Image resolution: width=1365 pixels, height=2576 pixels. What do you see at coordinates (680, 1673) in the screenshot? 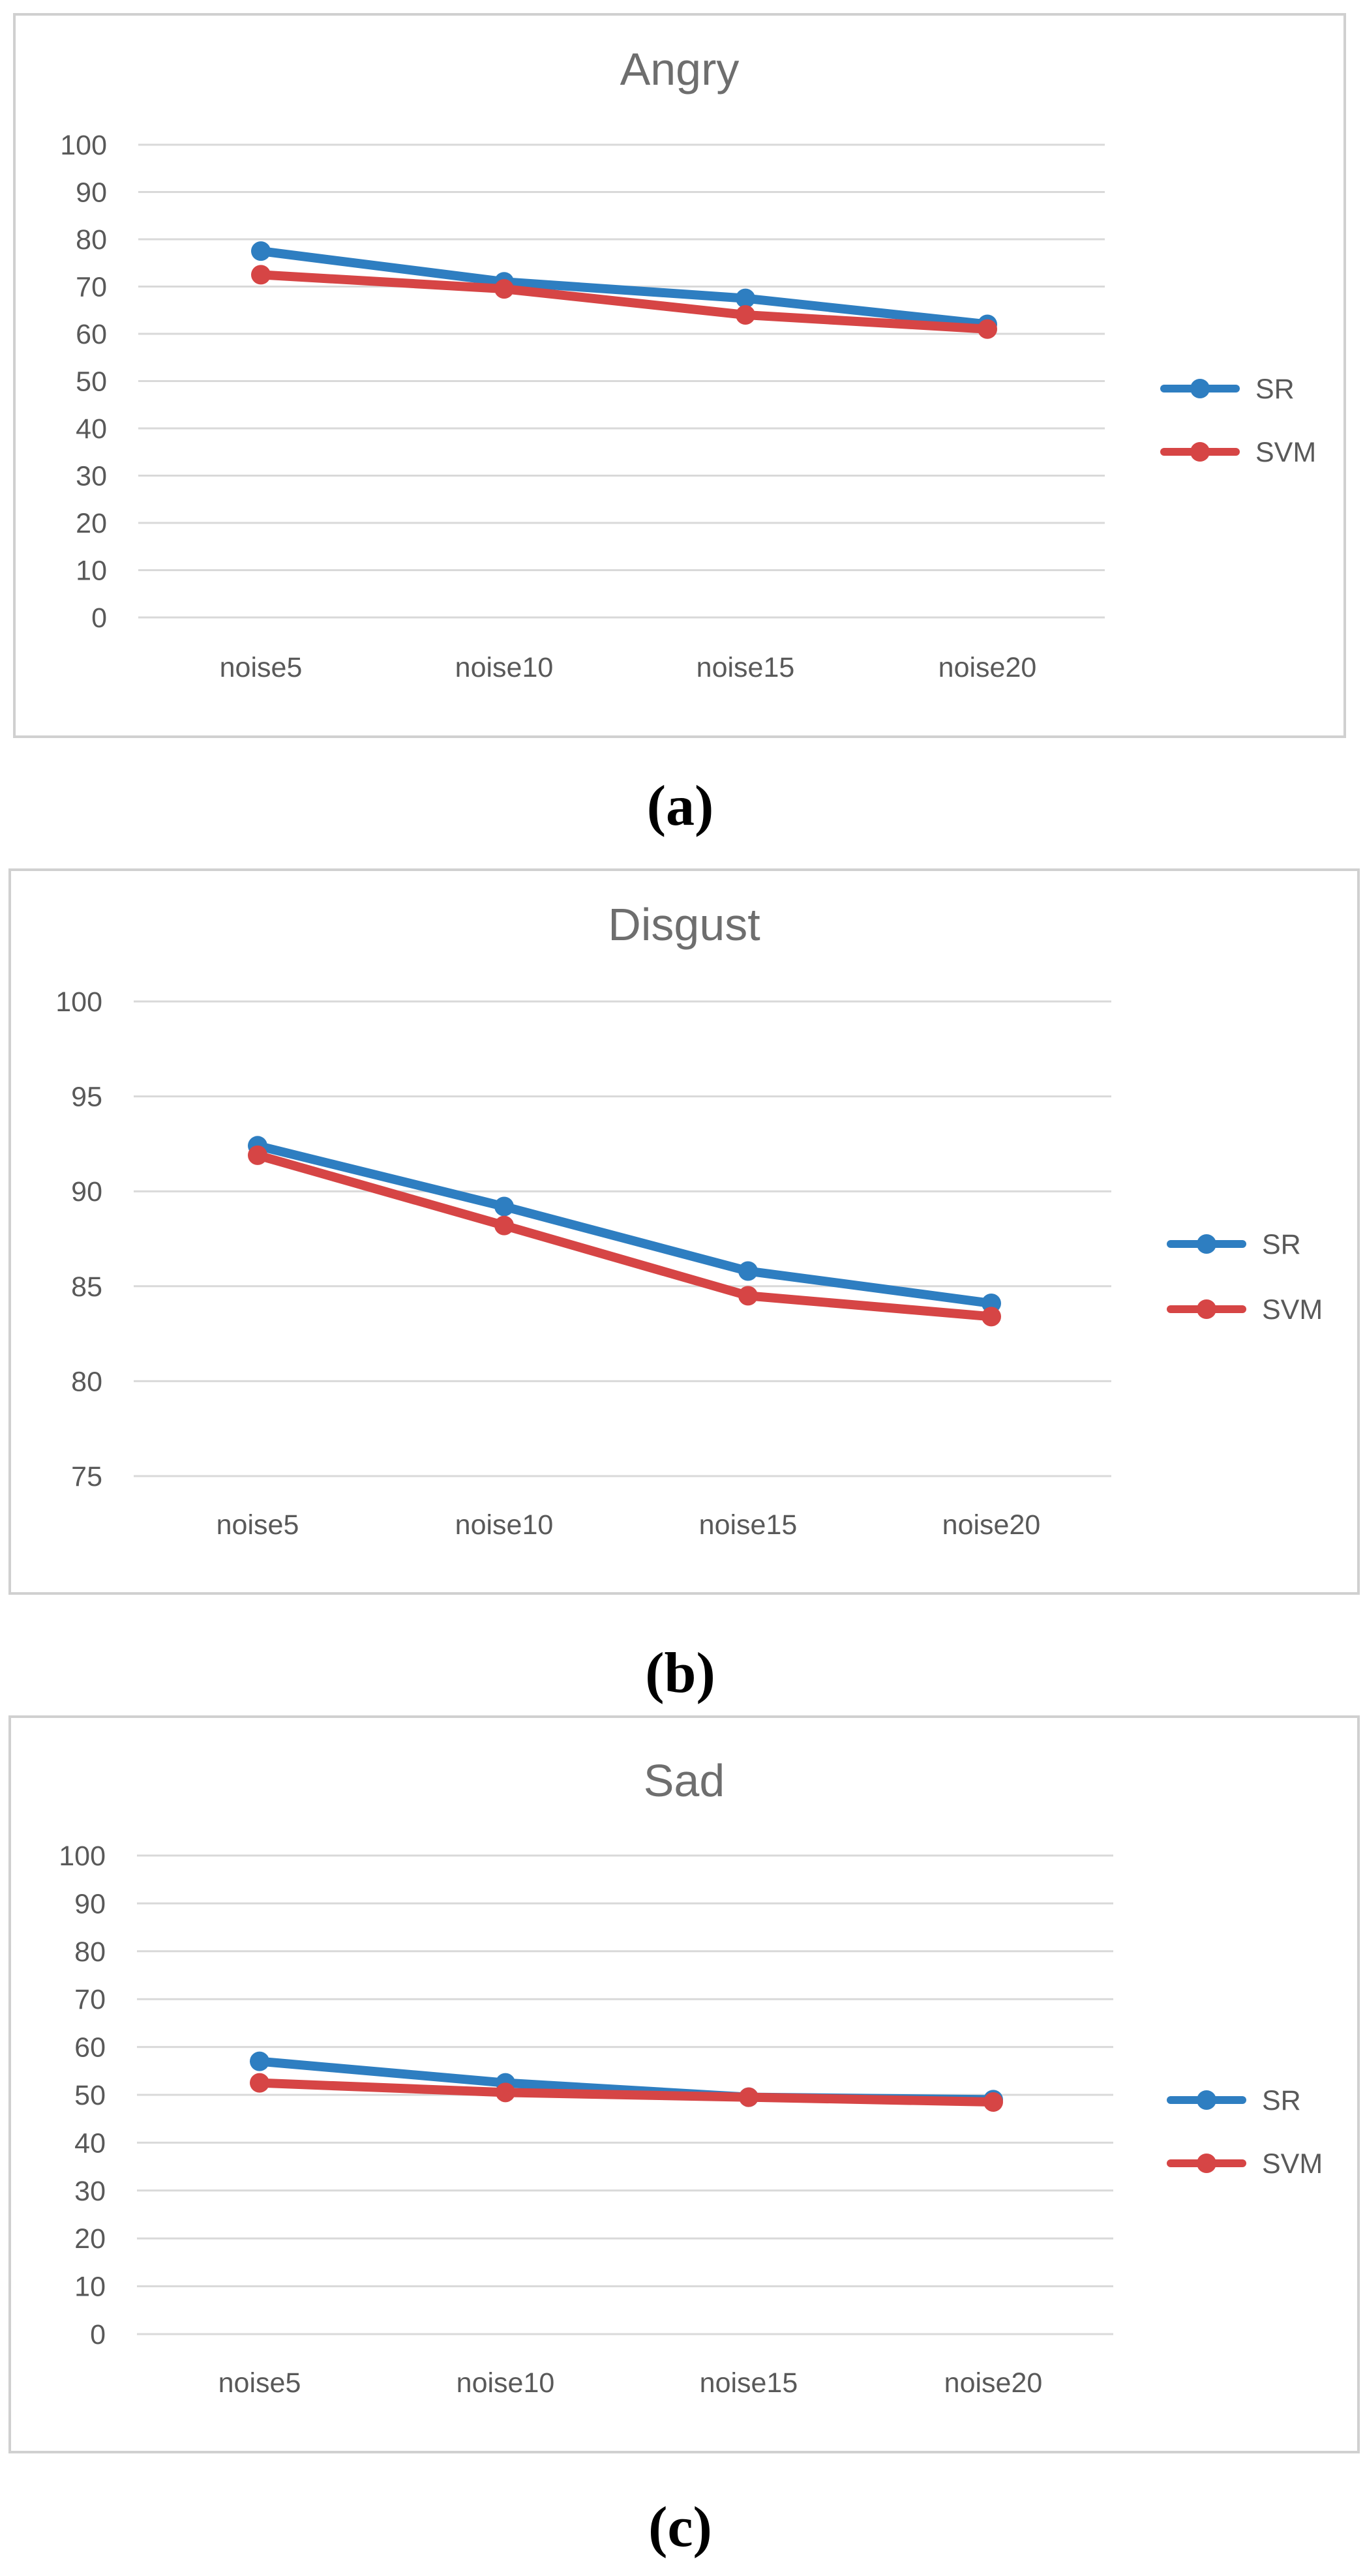
I see `panel-caption: (b)` at bounding box center [680, 1673].